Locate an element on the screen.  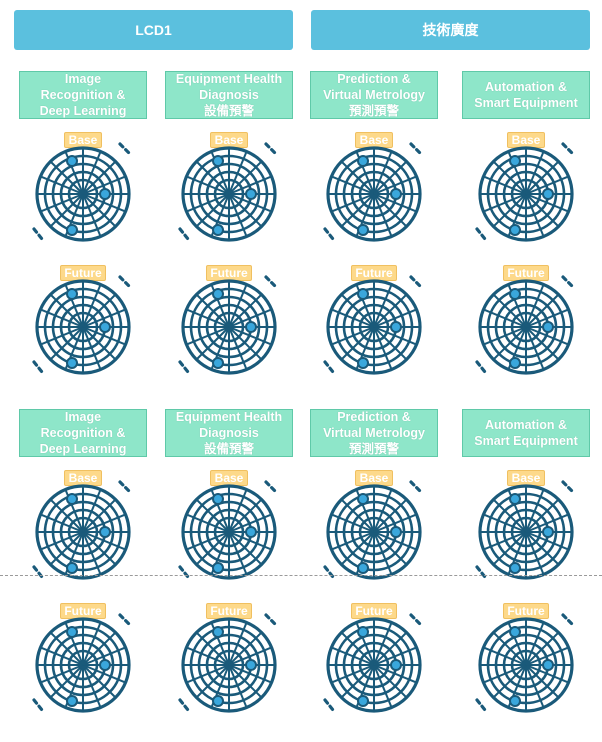
header-tech-breadth: 技術廣度 is located at coordinates (450, 30).